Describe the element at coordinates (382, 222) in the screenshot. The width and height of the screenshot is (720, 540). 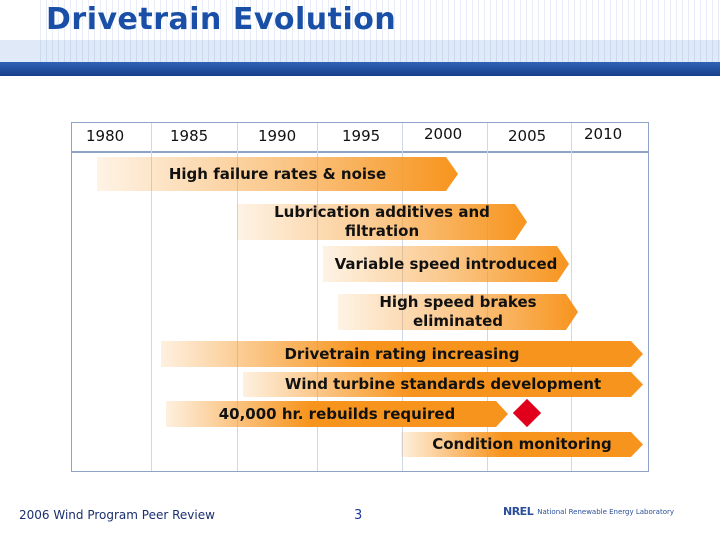
I see `timeline-bar: Lubrication additives and filtration` at that location.